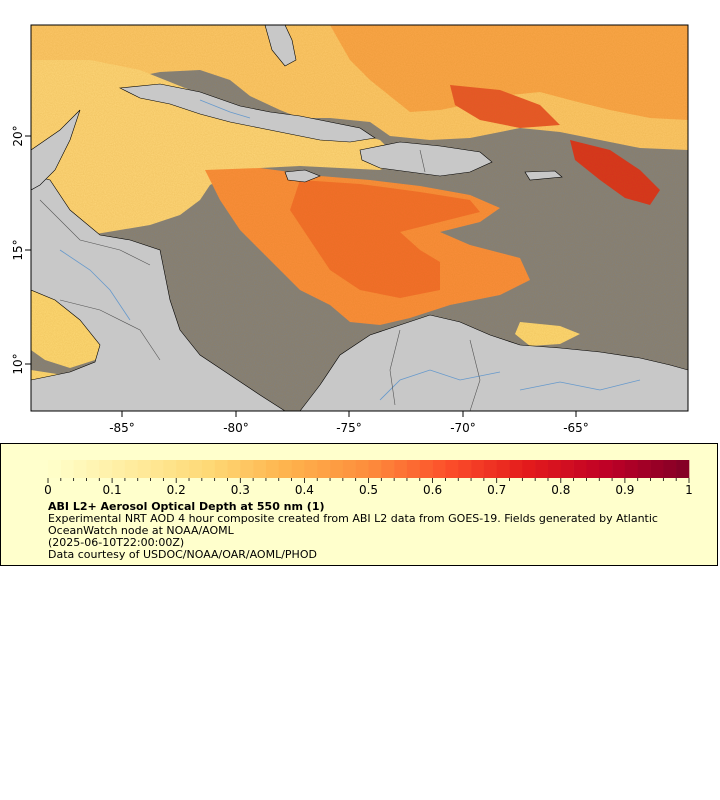 This screenshot has height=800, width=720. What do you see at coordinates (493, 362) in the screenshot?
I see `land-south-america` at bounding box center [493, 362].